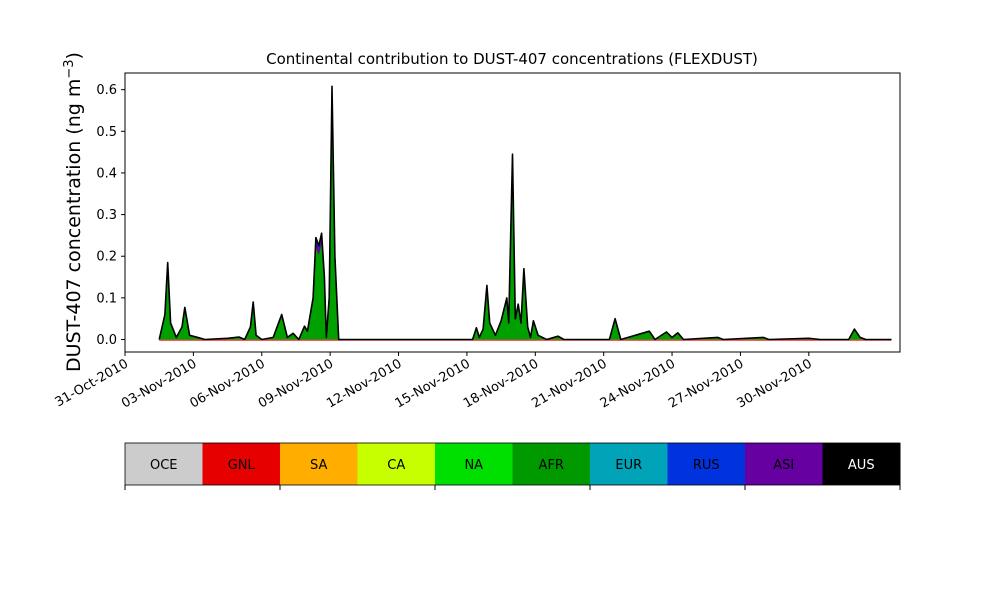  Describe the element at coordinates (501, 383) in the screenshot. I see `x-tick-label: 18-Nov-2010` at that location.